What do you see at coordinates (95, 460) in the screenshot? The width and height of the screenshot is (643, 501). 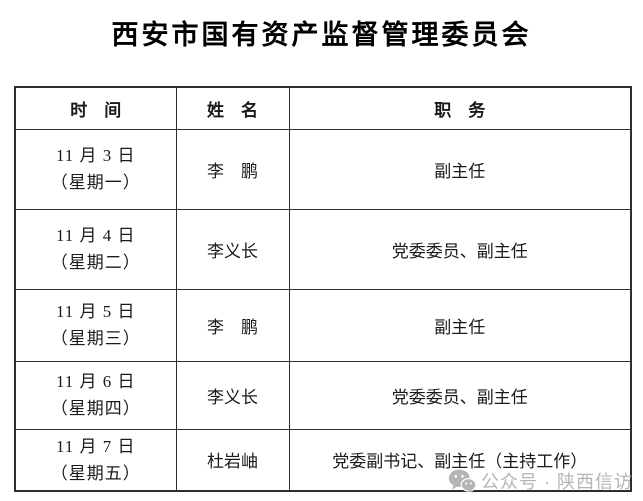 I see `time-cell: 11 月 7 日 （星期五）` at bounding box center [95, 460].